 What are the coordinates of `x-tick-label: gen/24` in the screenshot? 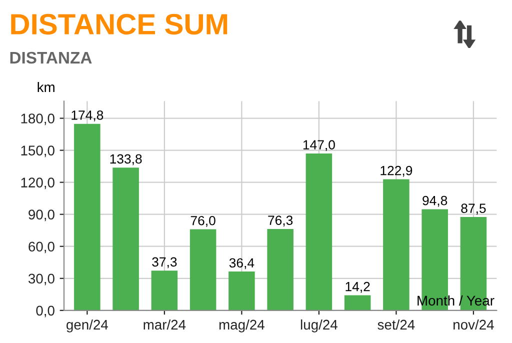 It's located at (87, 325).